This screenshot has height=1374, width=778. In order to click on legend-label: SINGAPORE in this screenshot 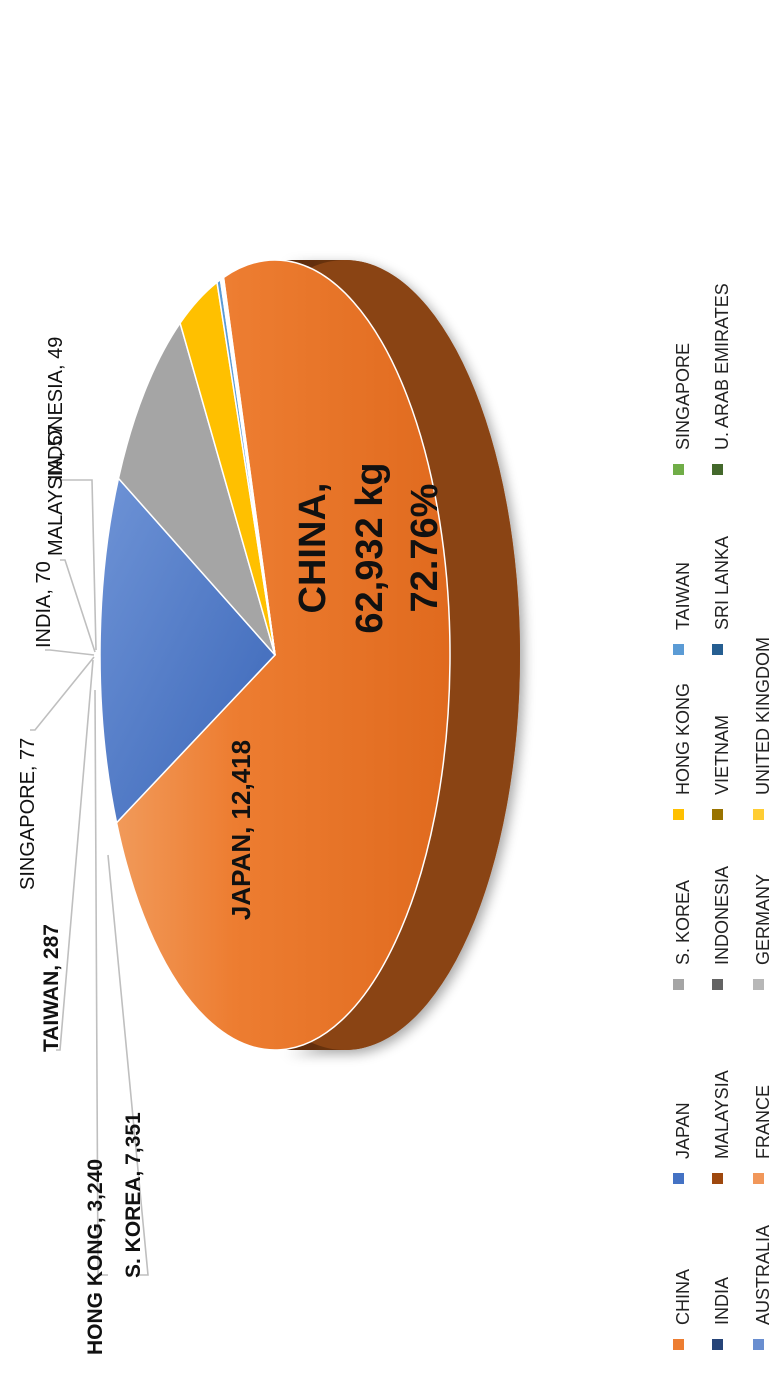, I will do `click(683, 396)`.